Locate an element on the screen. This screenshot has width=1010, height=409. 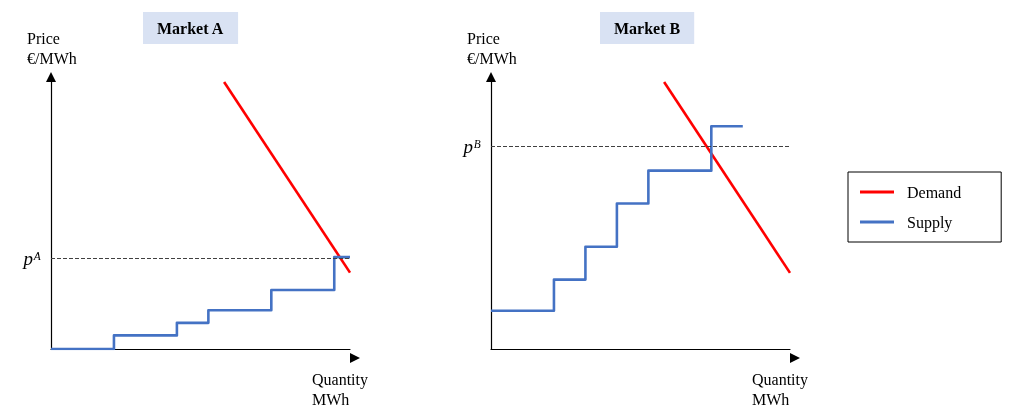
ref-line-label: pᴮ is located at coordinates (471, 146).